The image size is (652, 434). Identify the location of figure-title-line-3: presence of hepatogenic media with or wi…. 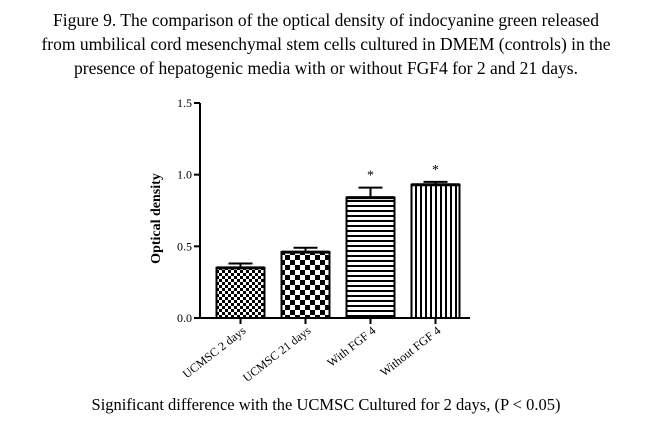
(326, 68).